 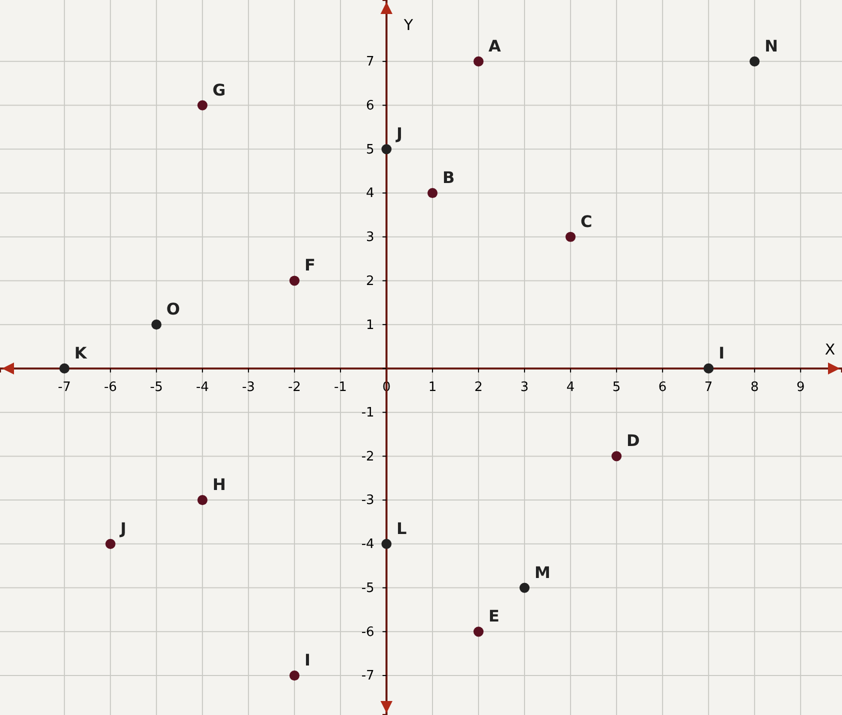 I want to click on x-tick-label: 3, so click(x=524, y=388).